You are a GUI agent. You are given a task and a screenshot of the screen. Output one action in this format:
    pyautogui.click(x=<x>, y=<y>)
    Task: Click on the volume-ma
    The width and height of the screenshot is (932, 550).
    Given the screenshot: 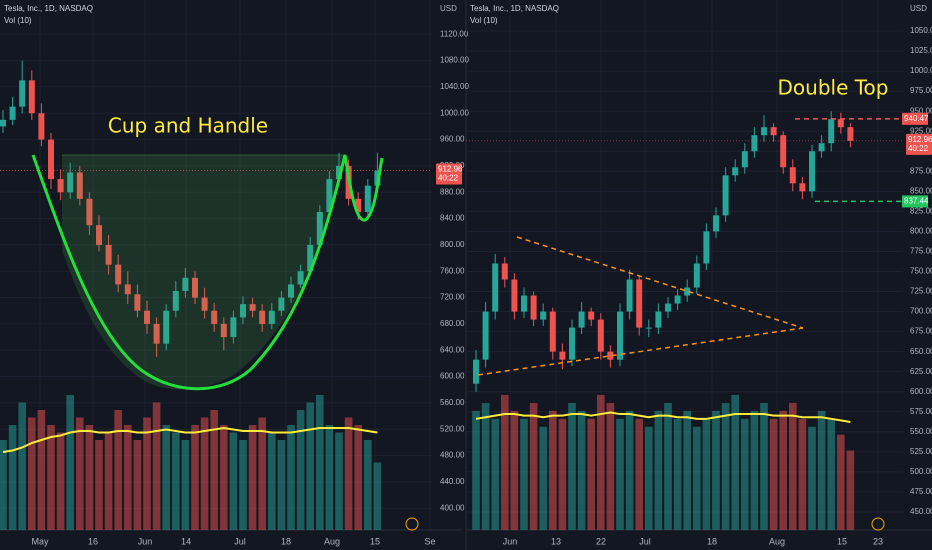 What is the action you would take?
    pyautogui.click(x=190, y=439)
    